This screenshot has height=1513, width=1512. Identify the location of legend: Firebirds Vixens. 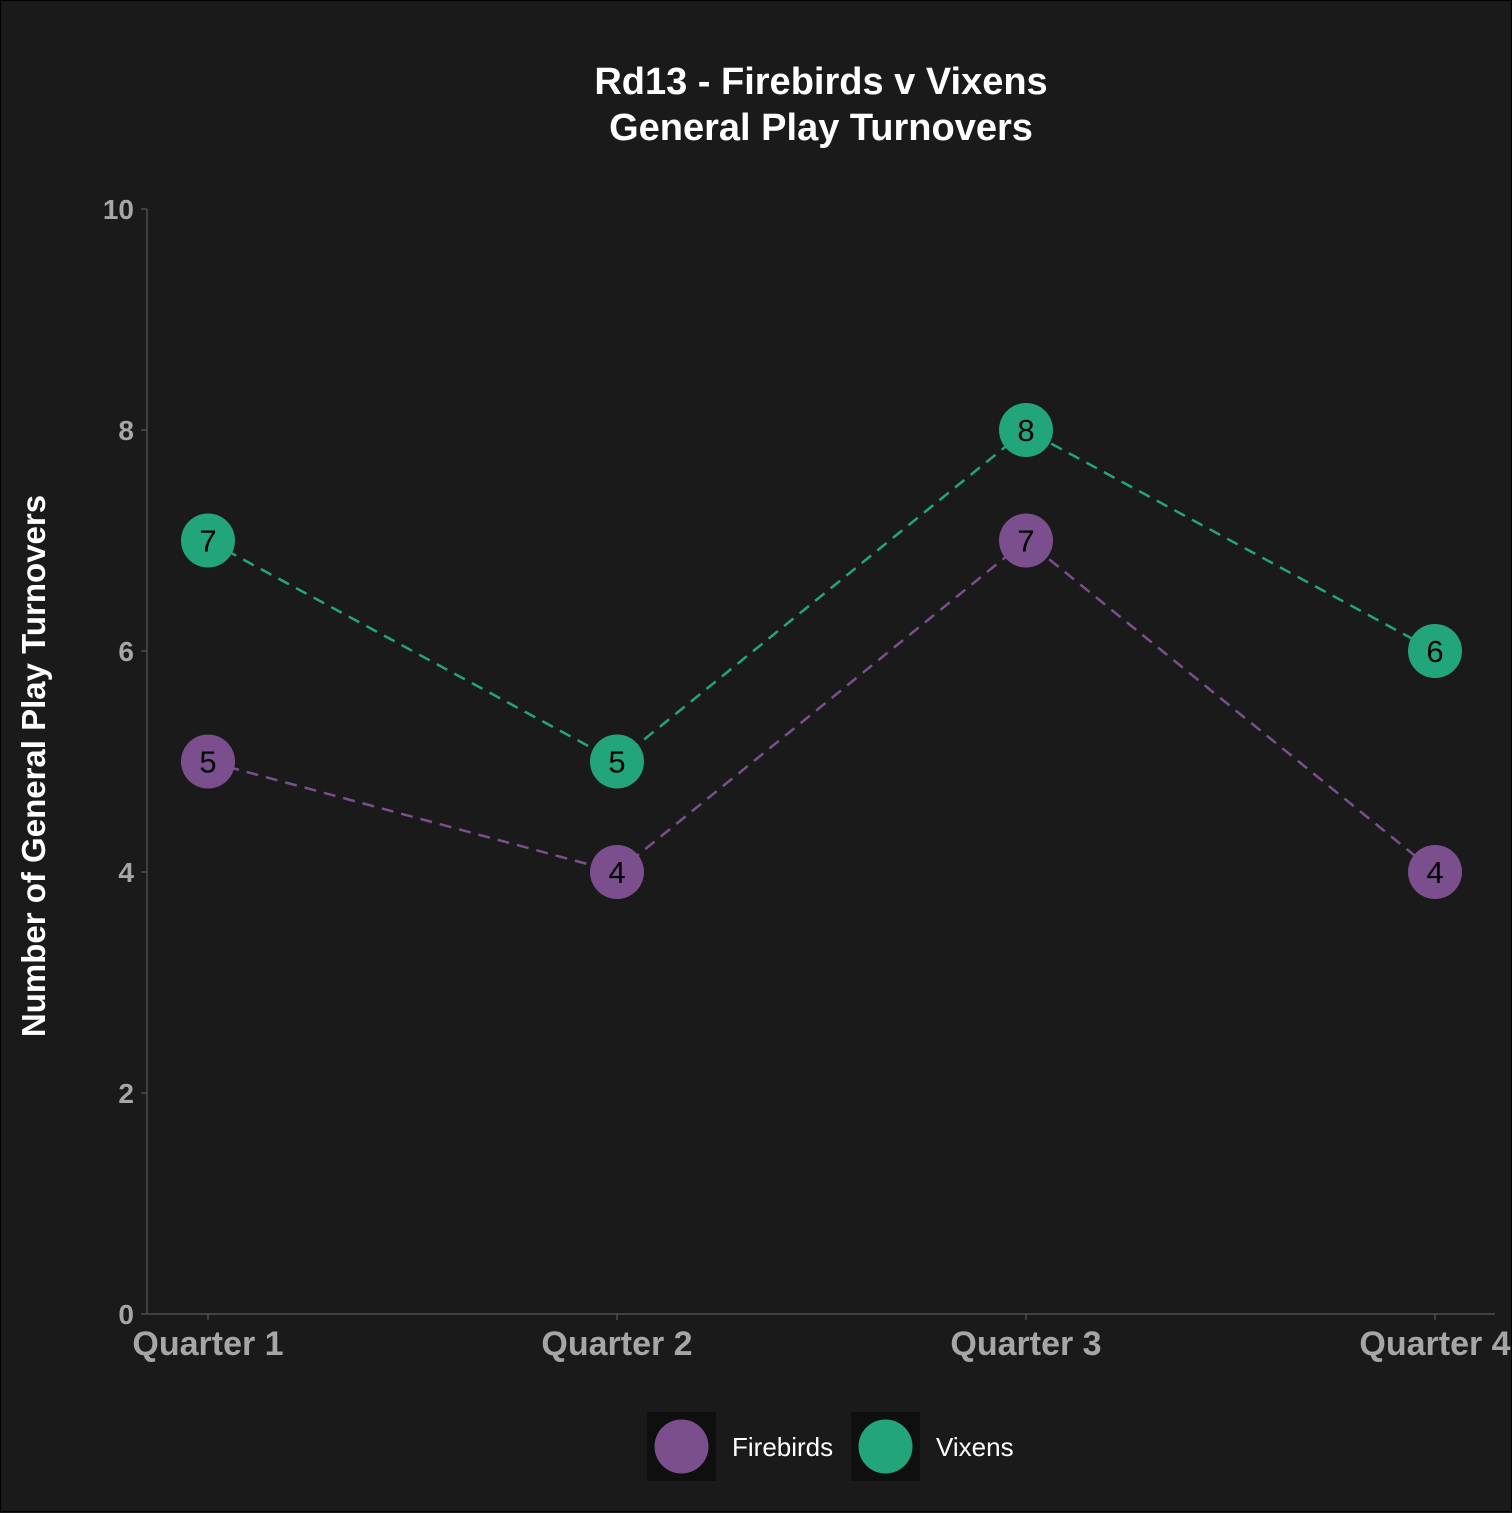
(830, 1446).